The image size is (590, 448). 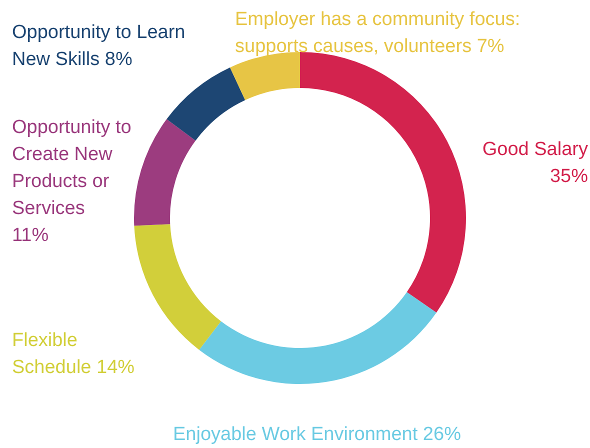 What do you see at coordinates (30, 235) in the screenshot?
I see `data-label: 11%` at bounding box center [30, 235].